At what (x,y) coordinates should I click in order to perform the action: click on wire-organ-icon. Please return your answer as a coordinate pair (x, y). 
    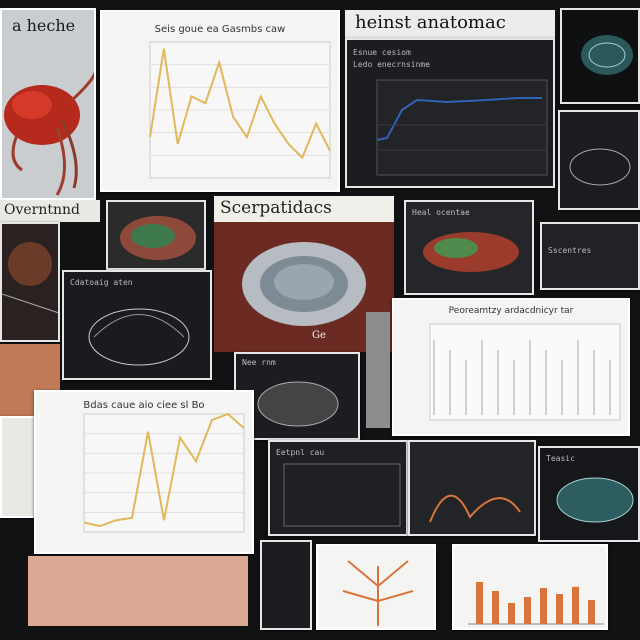
    Looking at the image, I should click on (590, 495).